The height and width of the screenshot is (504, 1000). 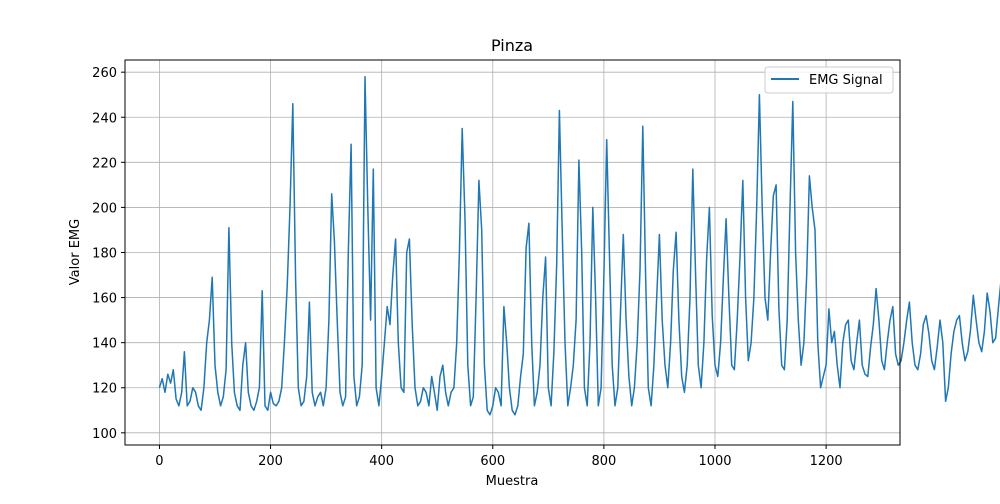 What do you see at coordinates (75, 252) in the screenshot?
I see `y-axis-label: Valor EMG` at bounding box center [75, 252].